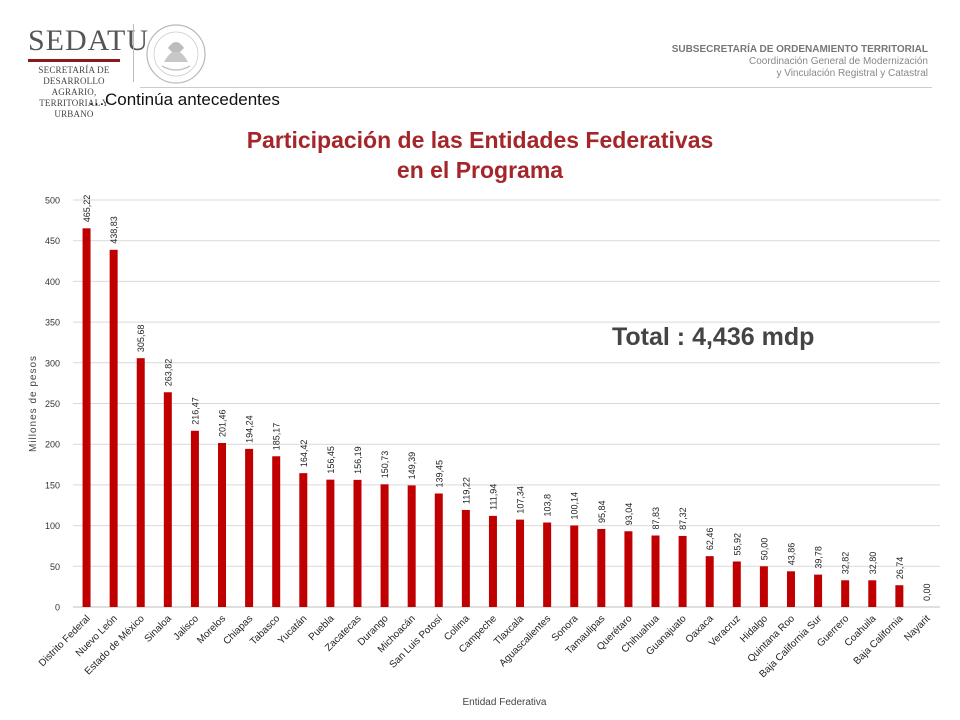  What do you see at coordinates (74, 86) in the screenshot?
I see `logo-sub-line-2: DESARROLLO AGRARIO,` at bounding box center [74, 86].